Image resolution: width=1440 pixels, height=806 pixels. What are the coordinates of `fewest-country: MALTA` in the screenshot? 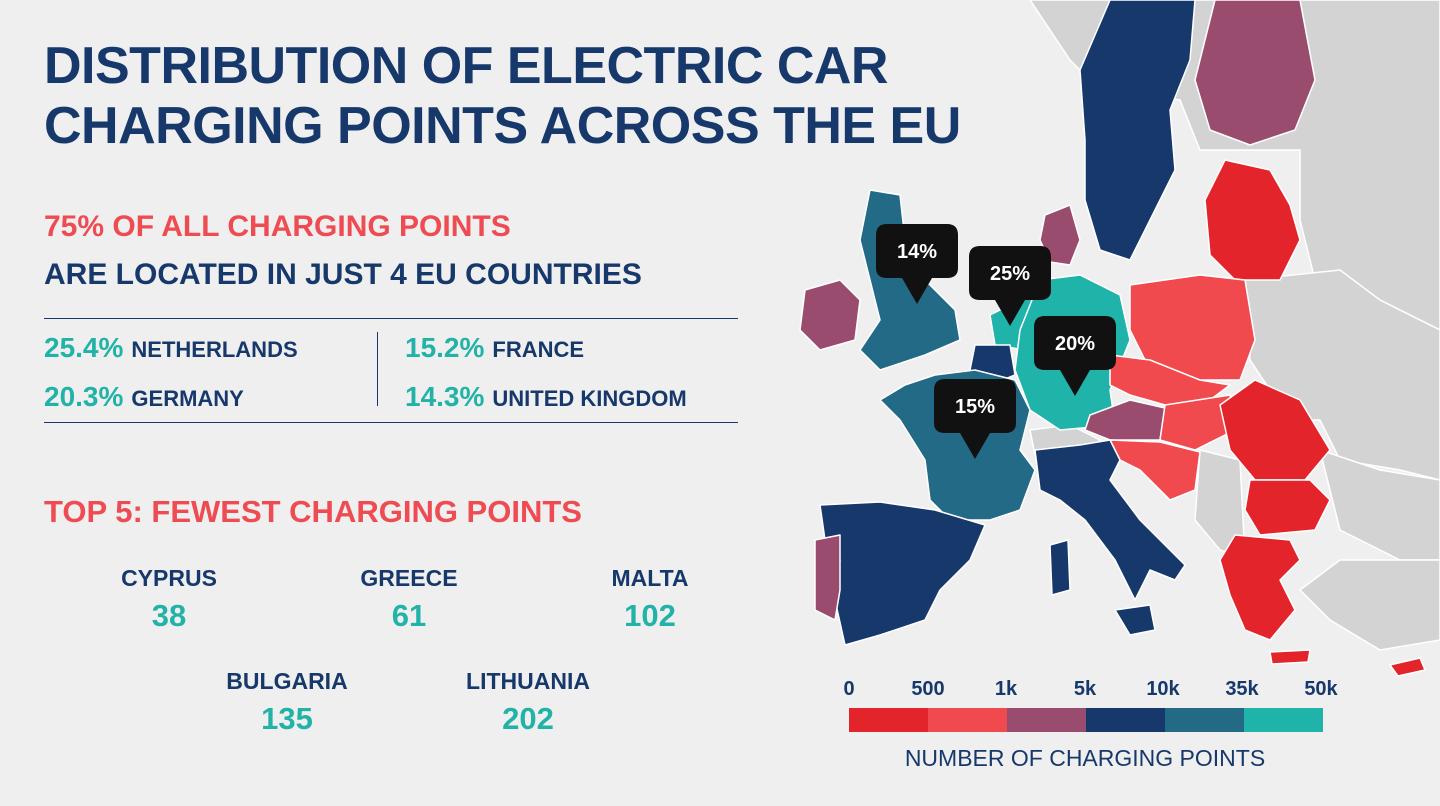 It's located at (650, 578).